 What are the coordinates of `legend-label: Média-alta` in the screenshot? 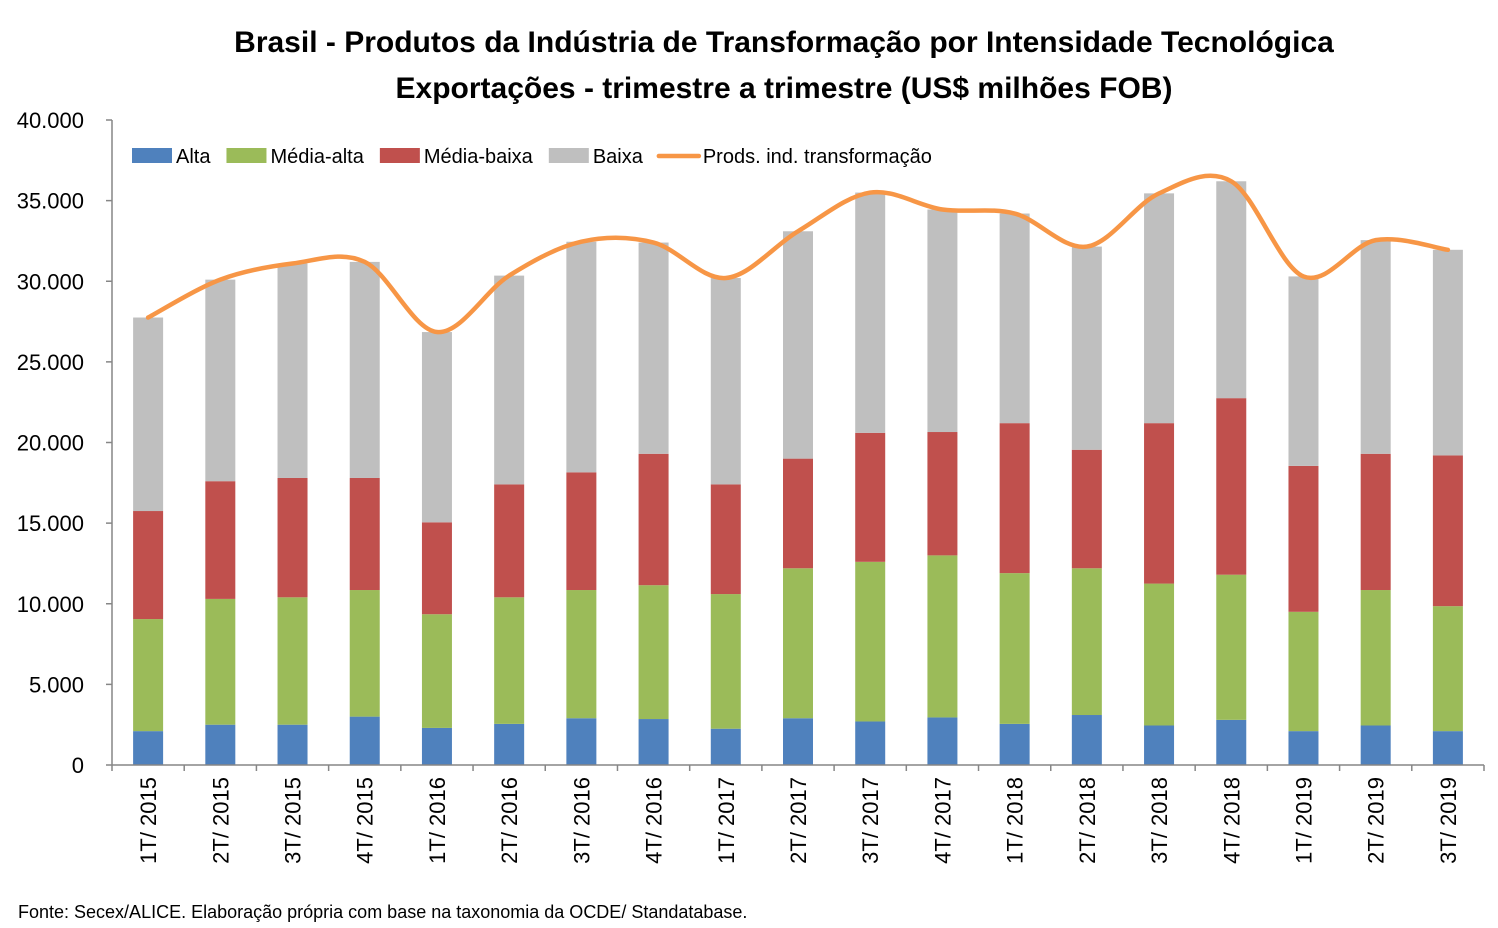 It's located at (317, 157).